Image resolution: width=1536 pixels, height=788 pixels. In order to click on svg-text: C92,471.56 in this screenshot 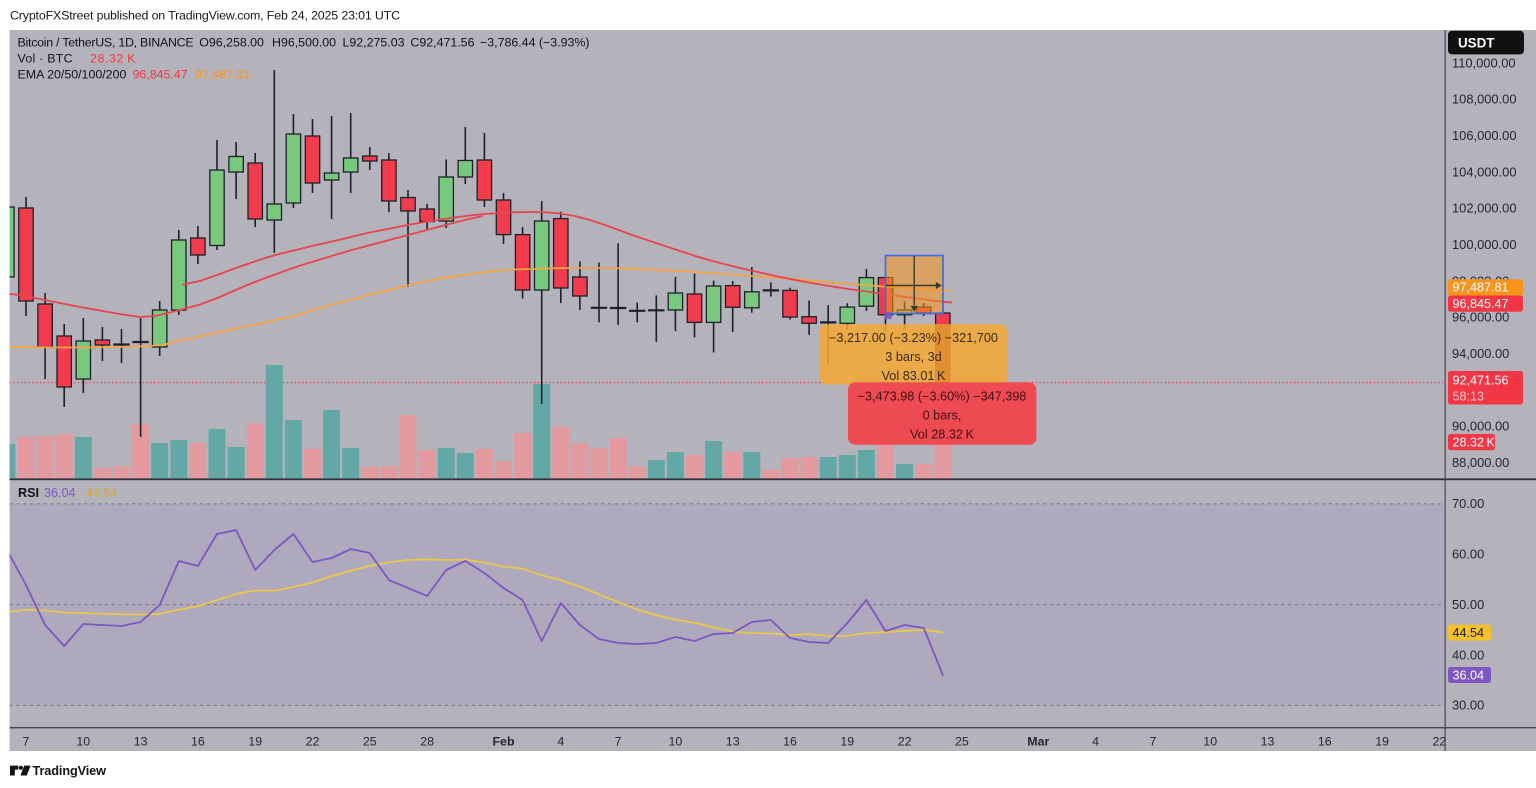, I will do `click(442, 43)`.